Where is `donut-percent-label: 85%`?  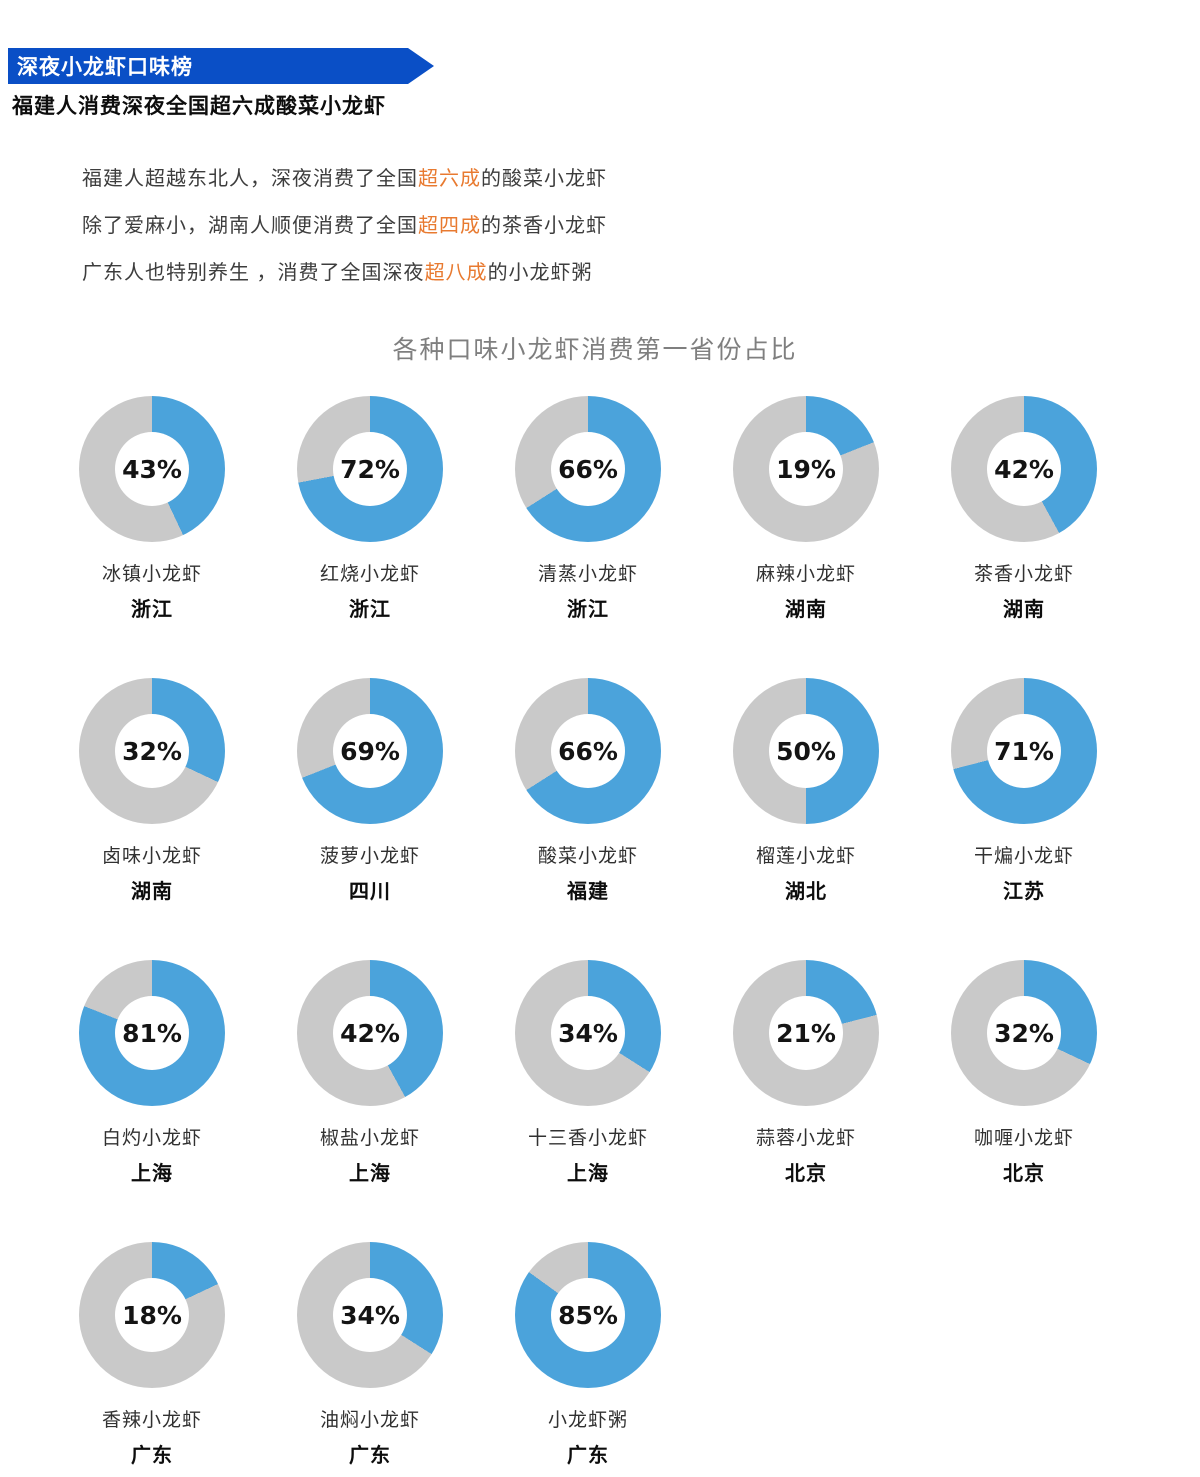
donut-percent-label: 85% is located at coordinates (588, 1315).